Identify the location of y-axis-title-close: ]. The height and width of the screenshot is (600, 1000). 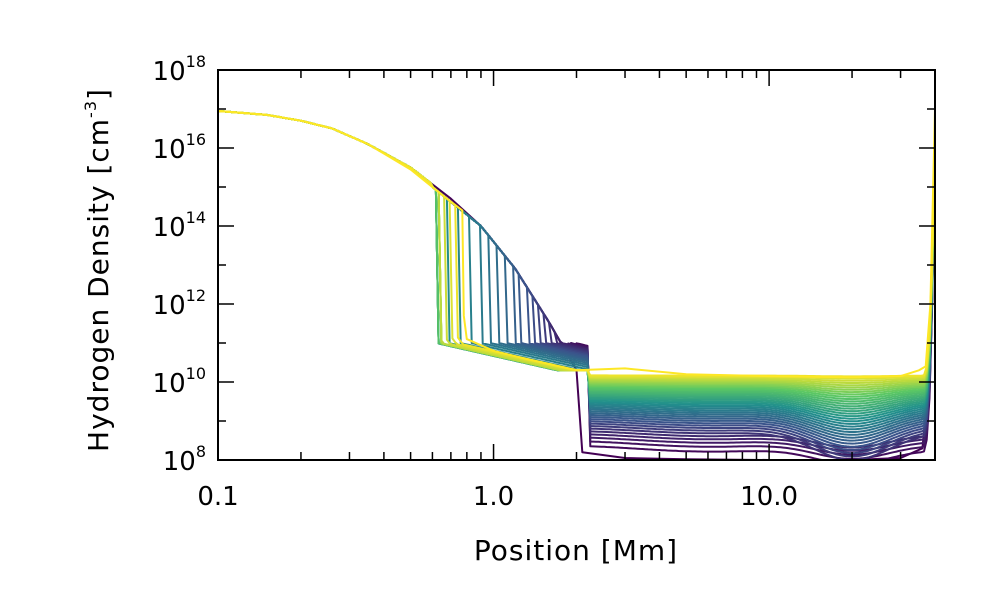
(98, 94).